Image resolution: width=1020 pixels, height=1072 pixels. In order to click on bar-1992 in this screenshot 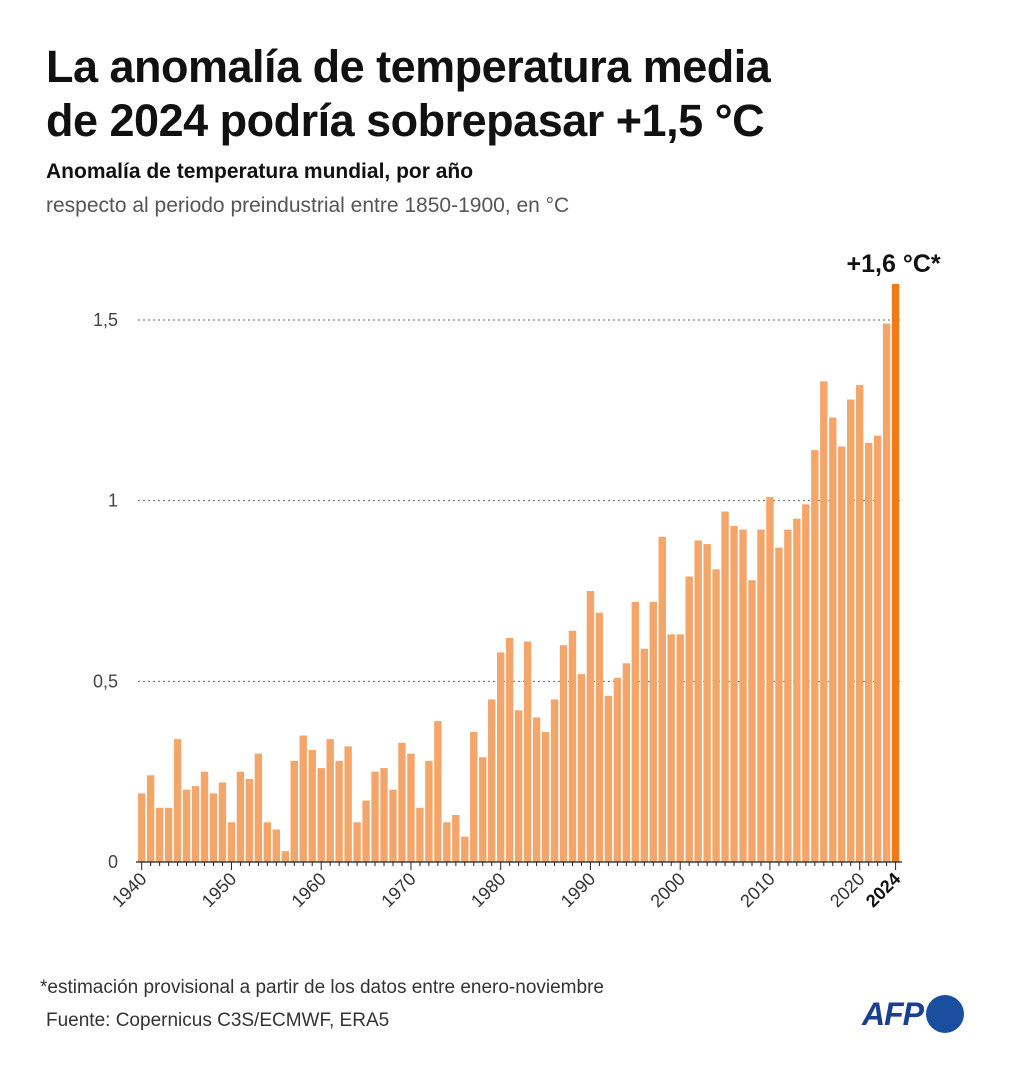, I will do `click(608, 778)`.